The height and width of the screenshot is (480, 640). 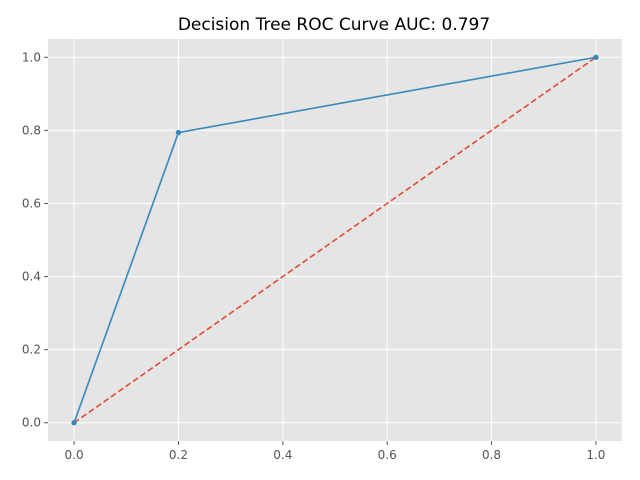 What do you see at coordinates (491, 455) in the screenshot?
I see `x-tick-label: 0.8` at bounding box center [491, 455].